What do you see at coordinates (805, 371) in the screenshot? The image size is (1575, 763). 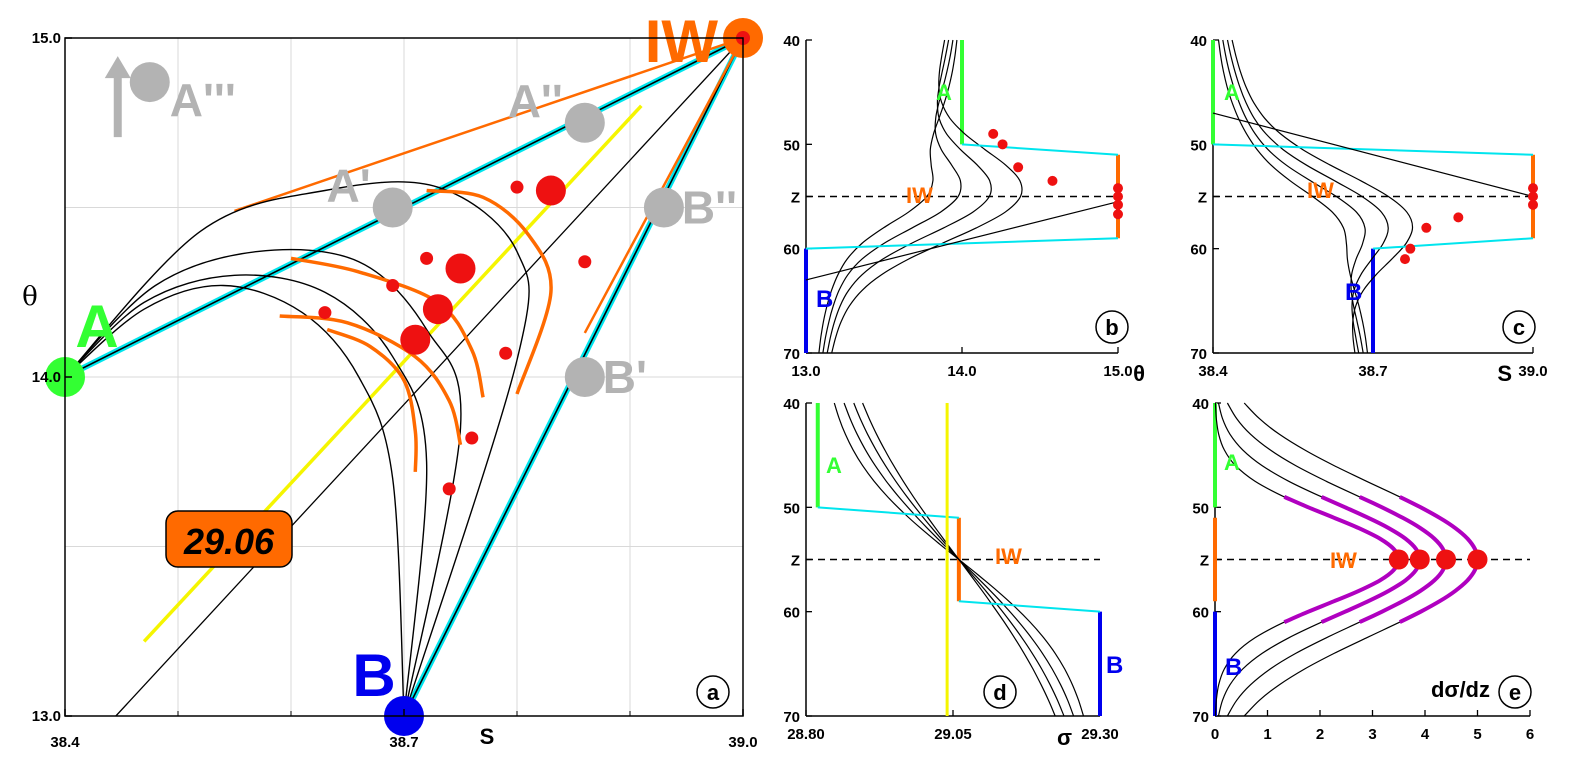 I see `profile-x-tick-label: 13.0` at bounding box center [805, 371].